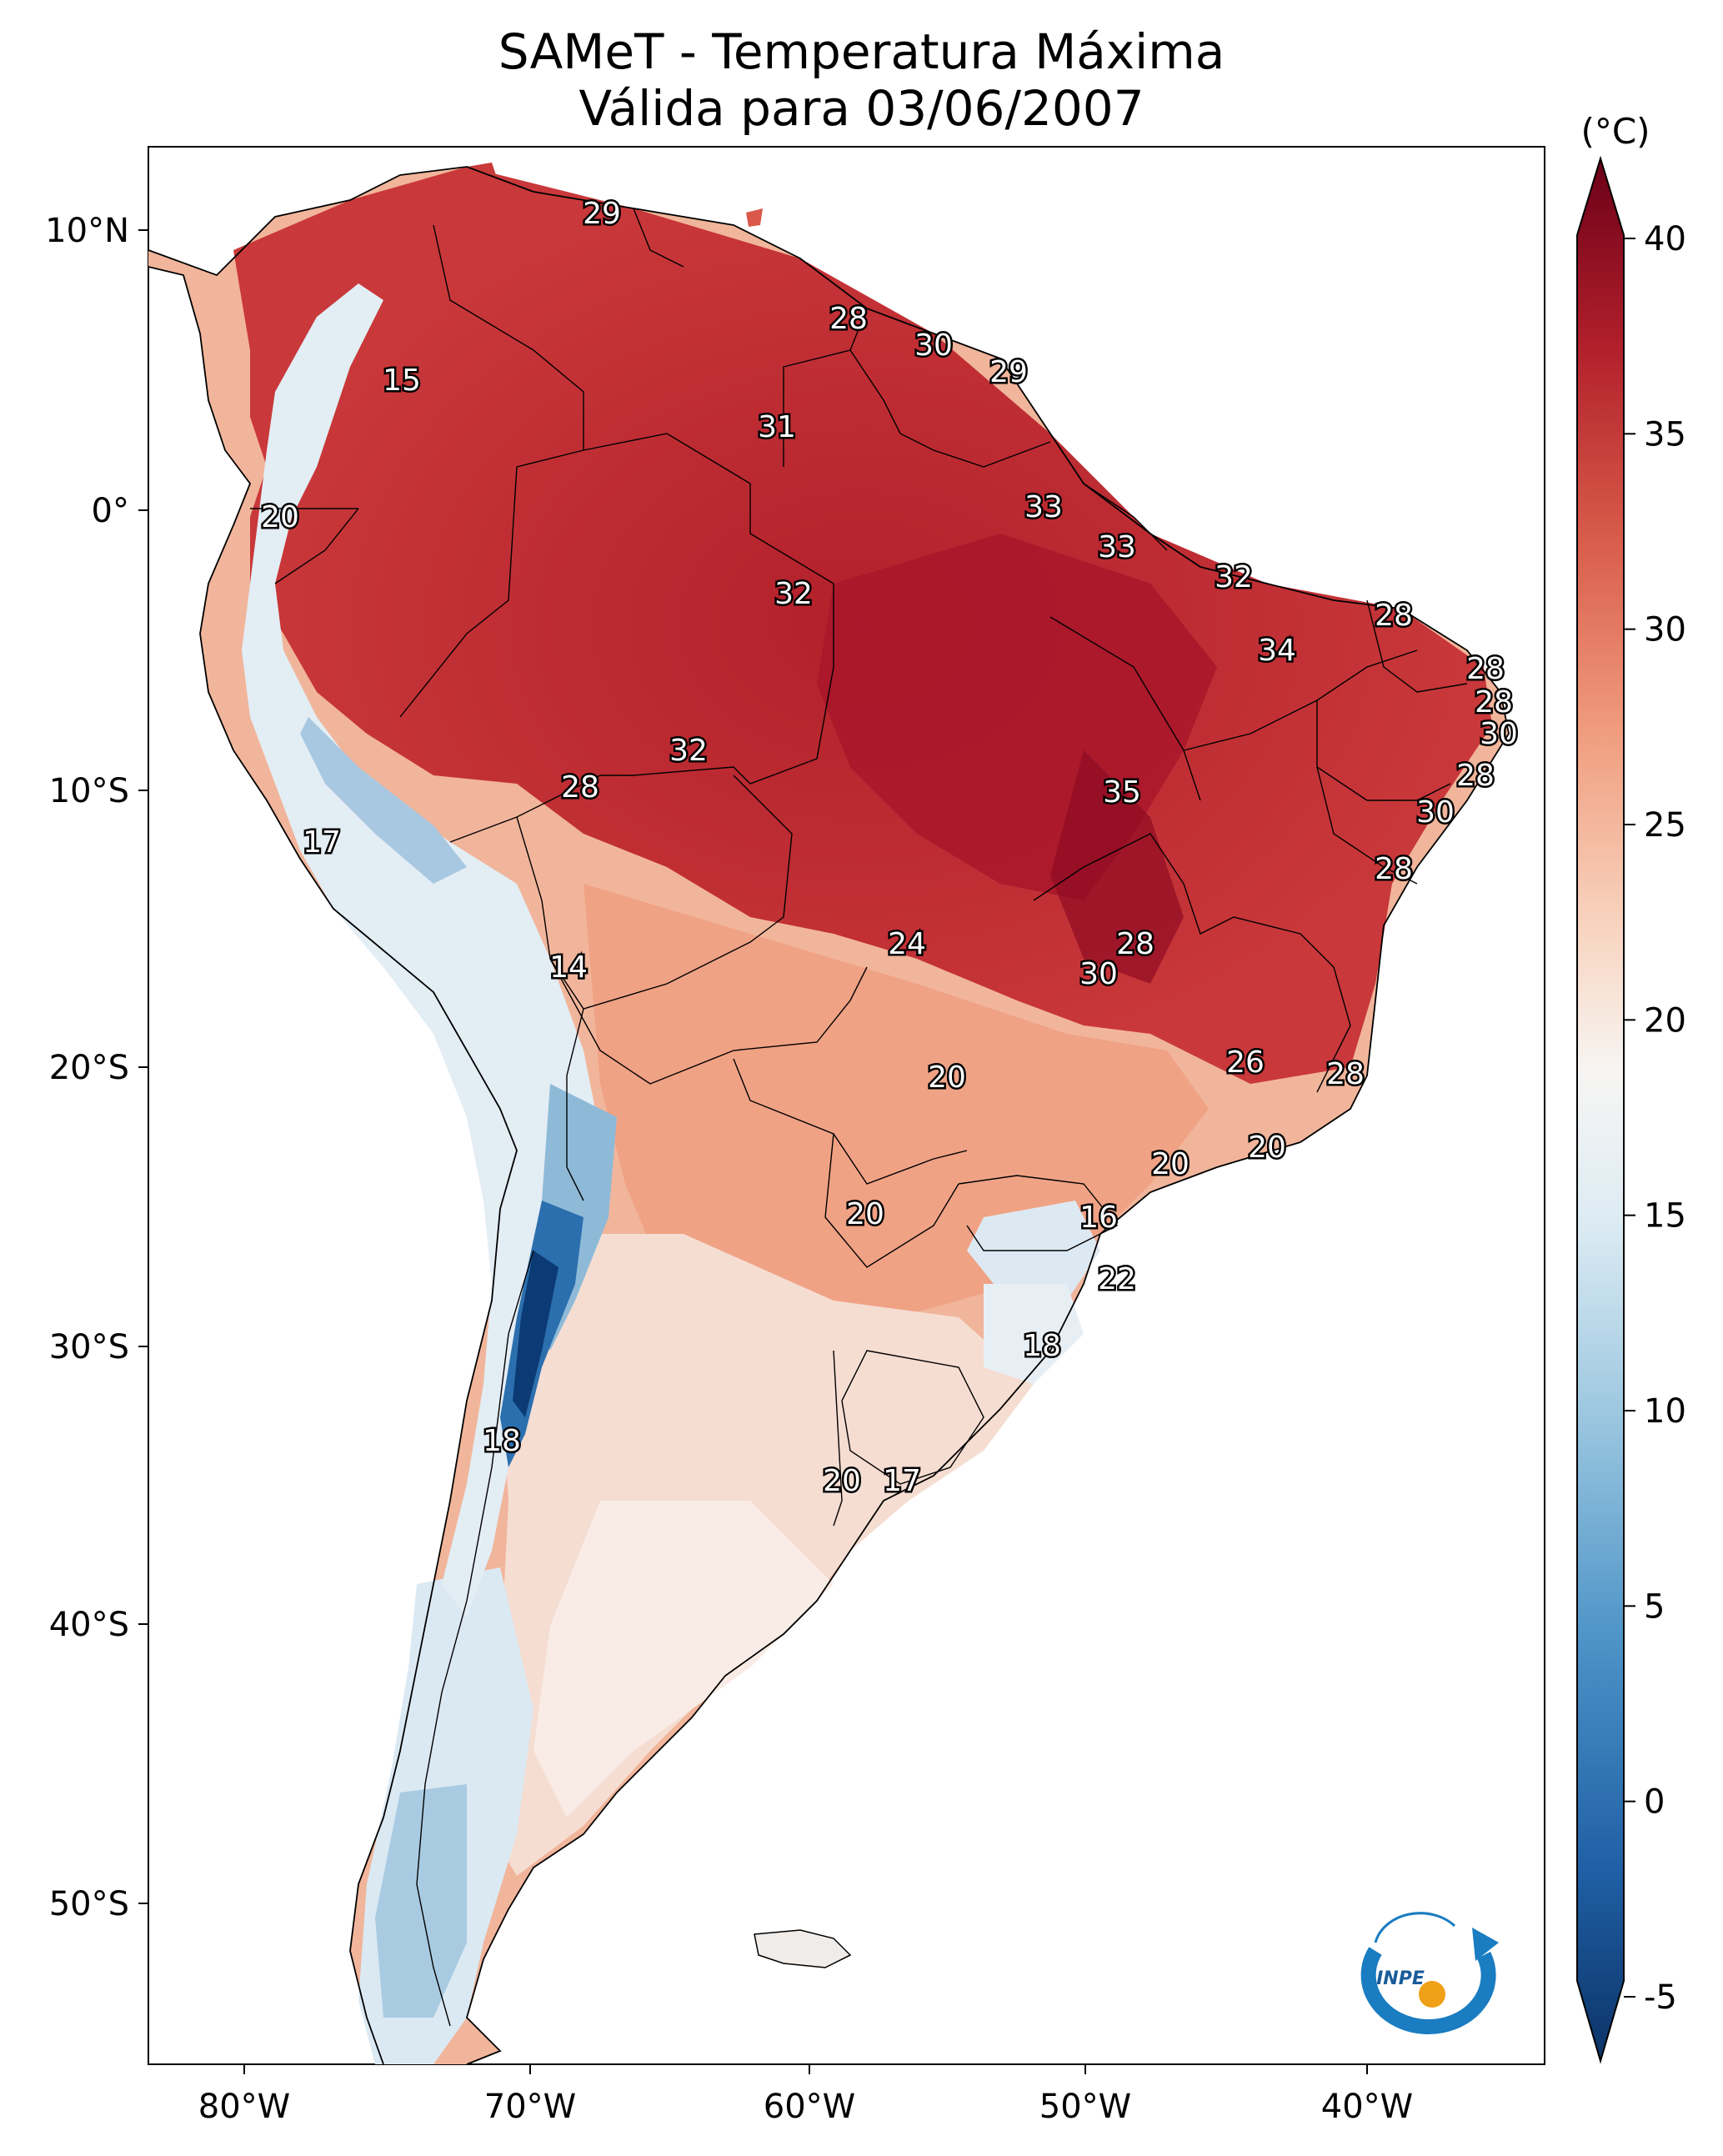 The height and width of the screenshot is (2156, 1723). What do you see at coordinates (568, 967) in the screenshot?
I see `temp-label: 14` at bounding box center [568, 967].